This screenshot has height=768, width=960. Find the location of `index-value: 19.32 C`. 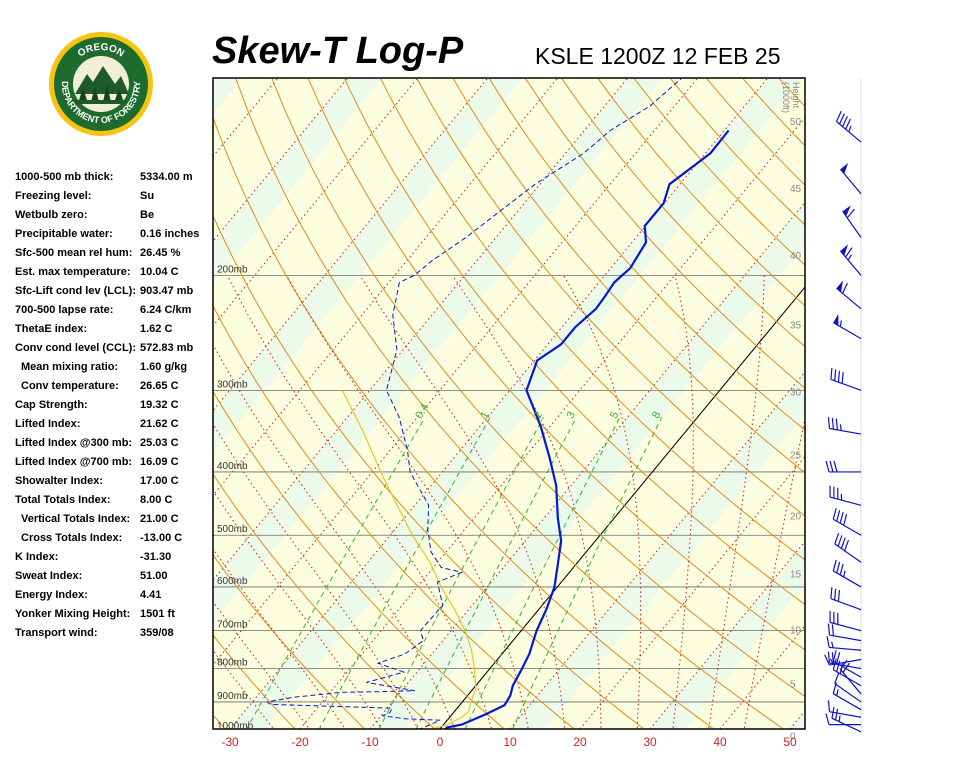

index-value: 19.32 C is located at coordinates (159, 405).